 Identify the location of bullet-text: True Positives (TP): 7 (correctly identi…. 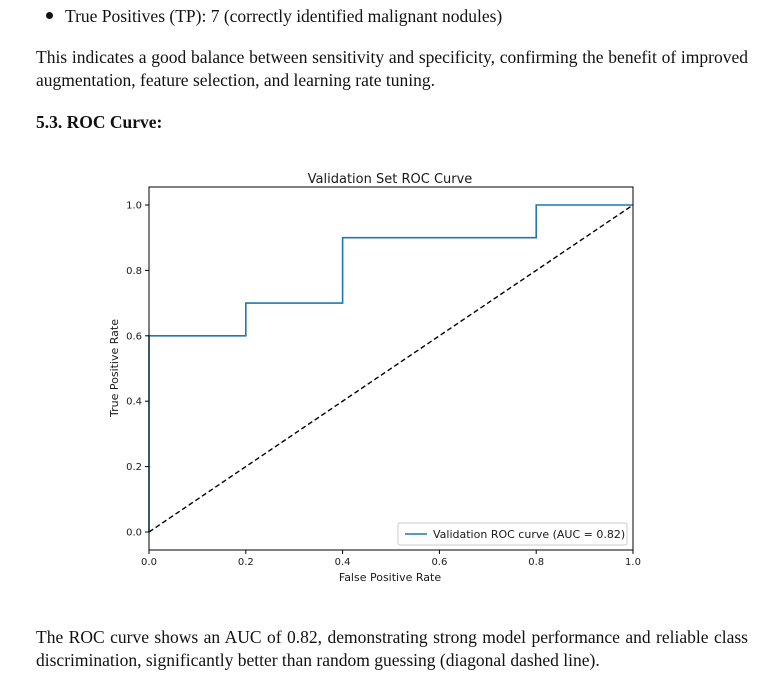
(284, 16).